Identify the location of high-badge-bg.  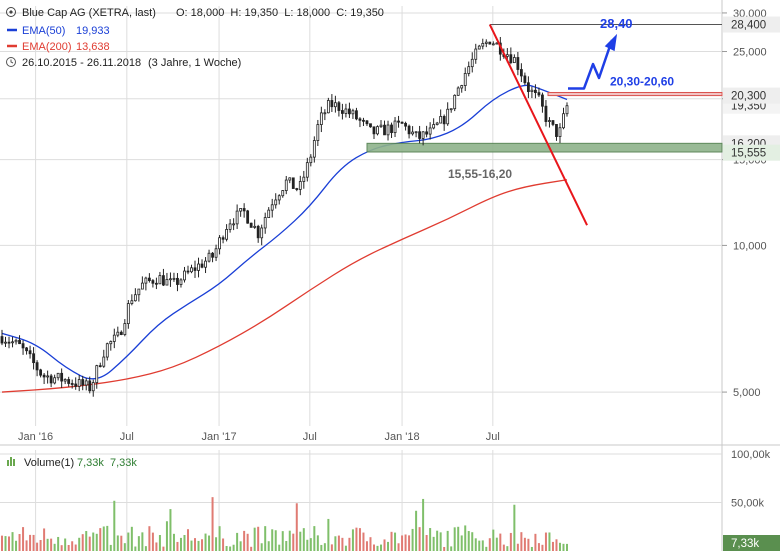
(751, 24).